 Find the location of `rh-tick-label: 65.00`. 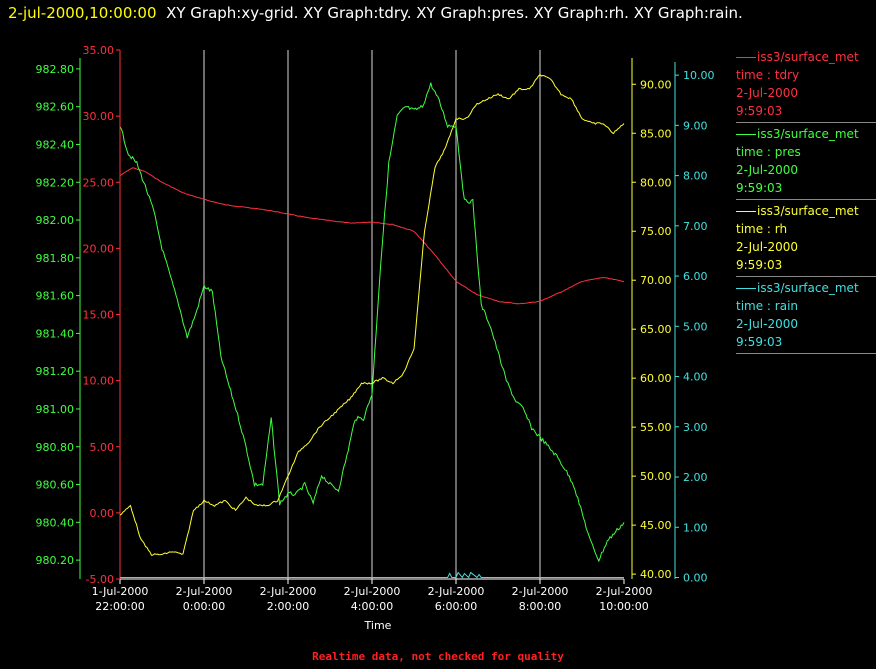

rh-tick-label: 65.00 is located at coordinates (656, 329).